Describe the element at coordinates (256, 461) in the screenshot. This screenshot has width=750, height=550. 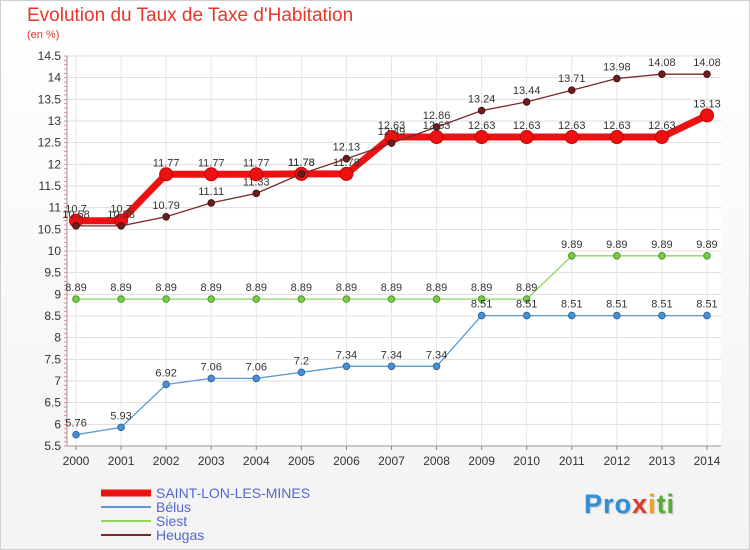
I see `x-tick-label: 2004` at that location.